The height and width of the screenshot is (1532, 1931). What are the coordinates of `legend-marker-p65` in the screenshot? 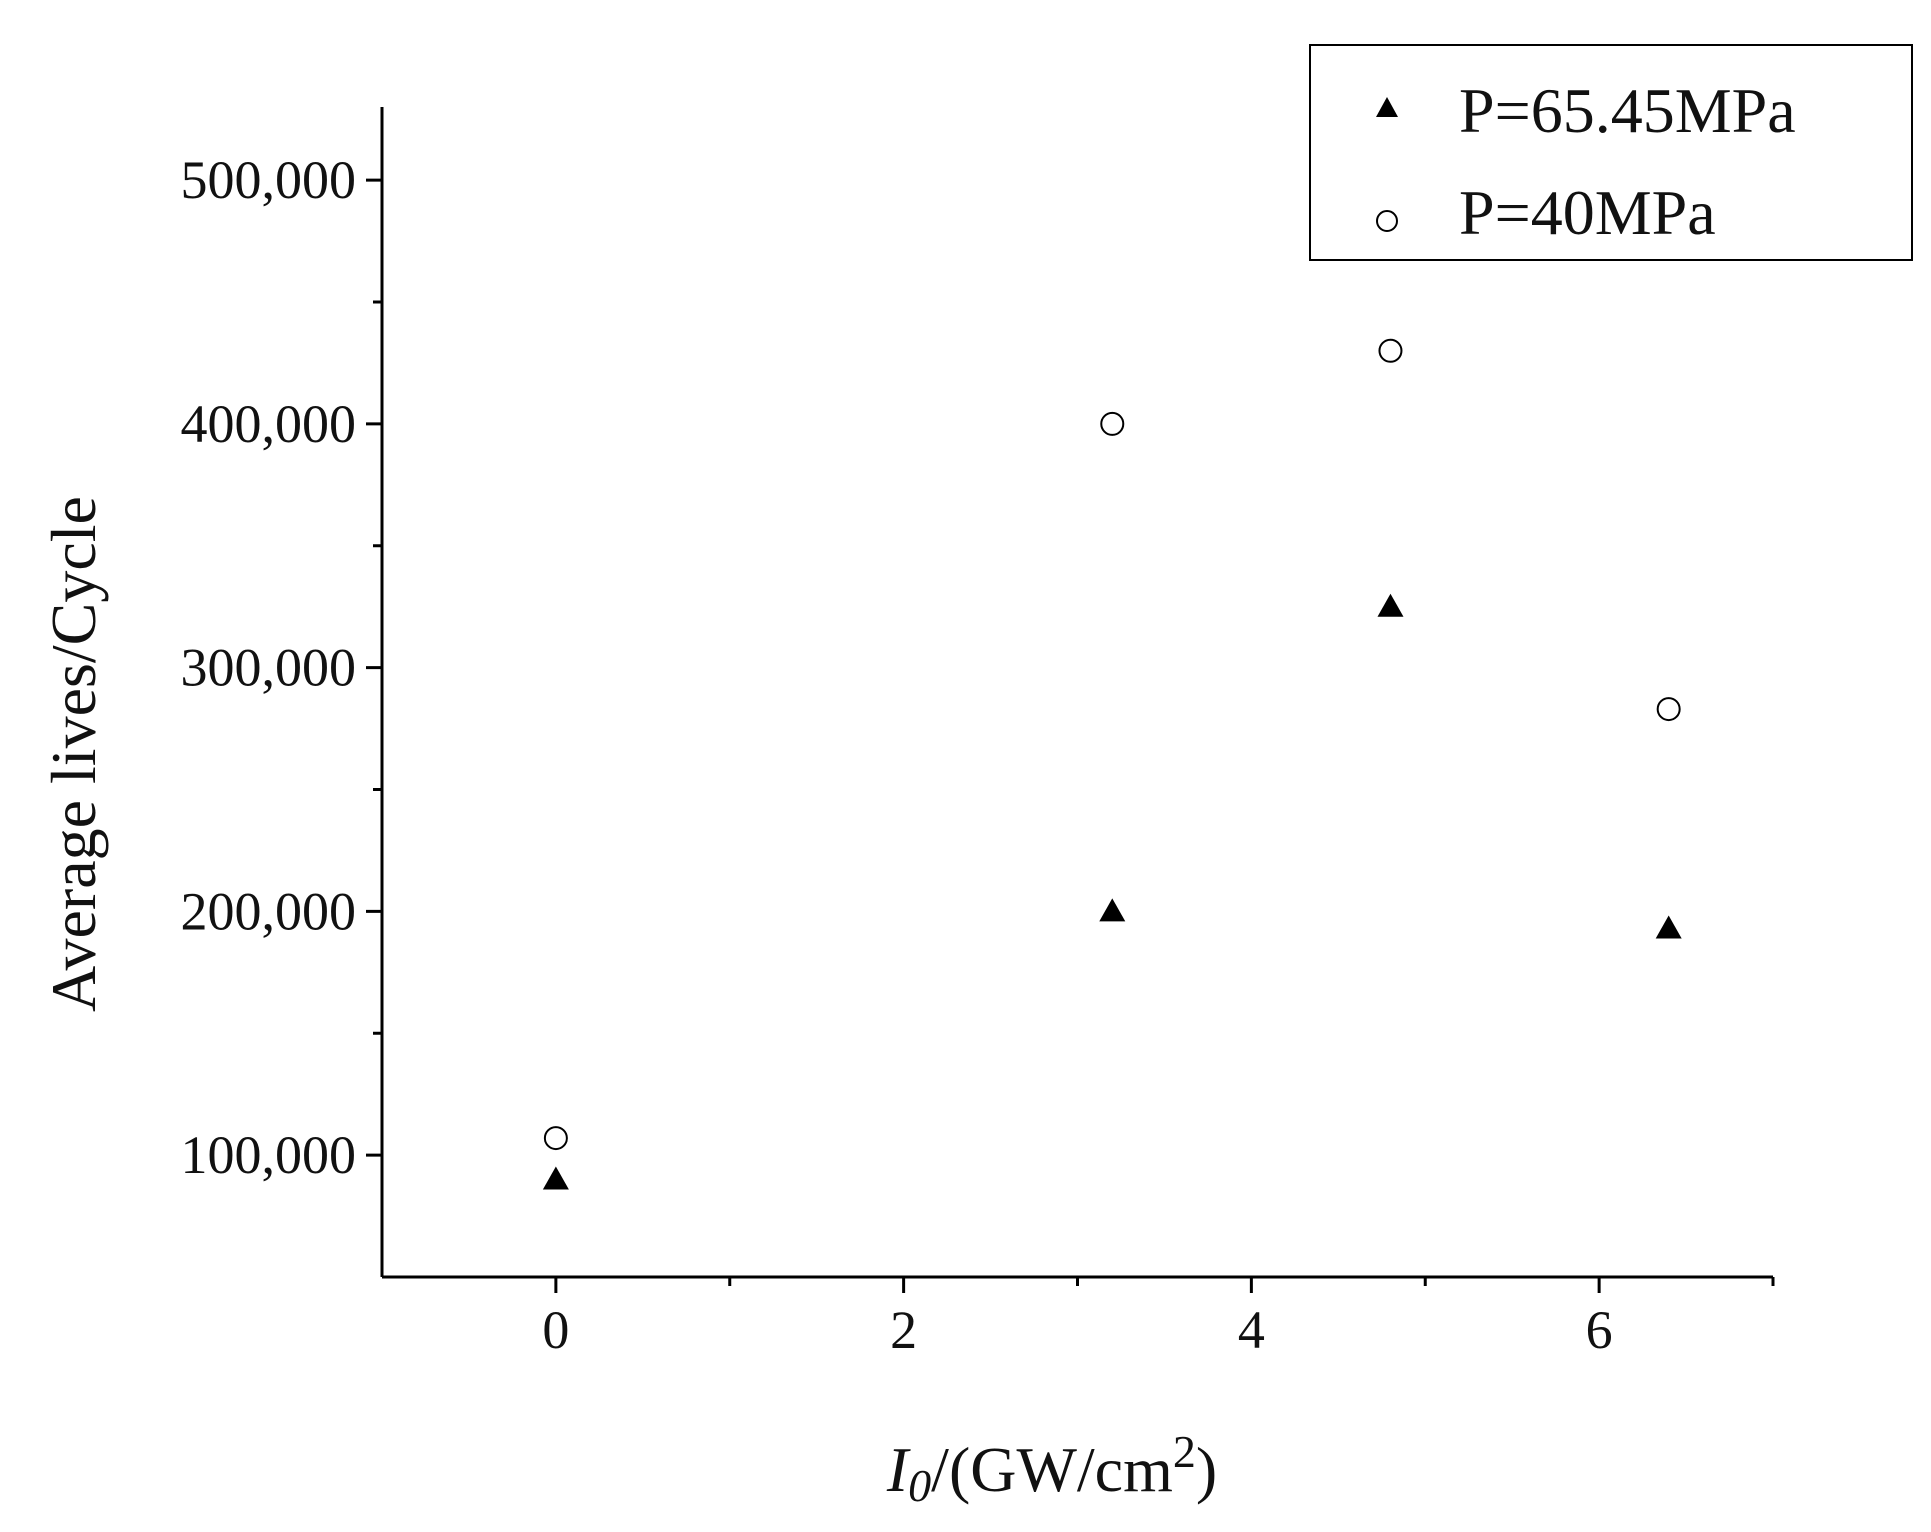 It's located at (1387, 107).